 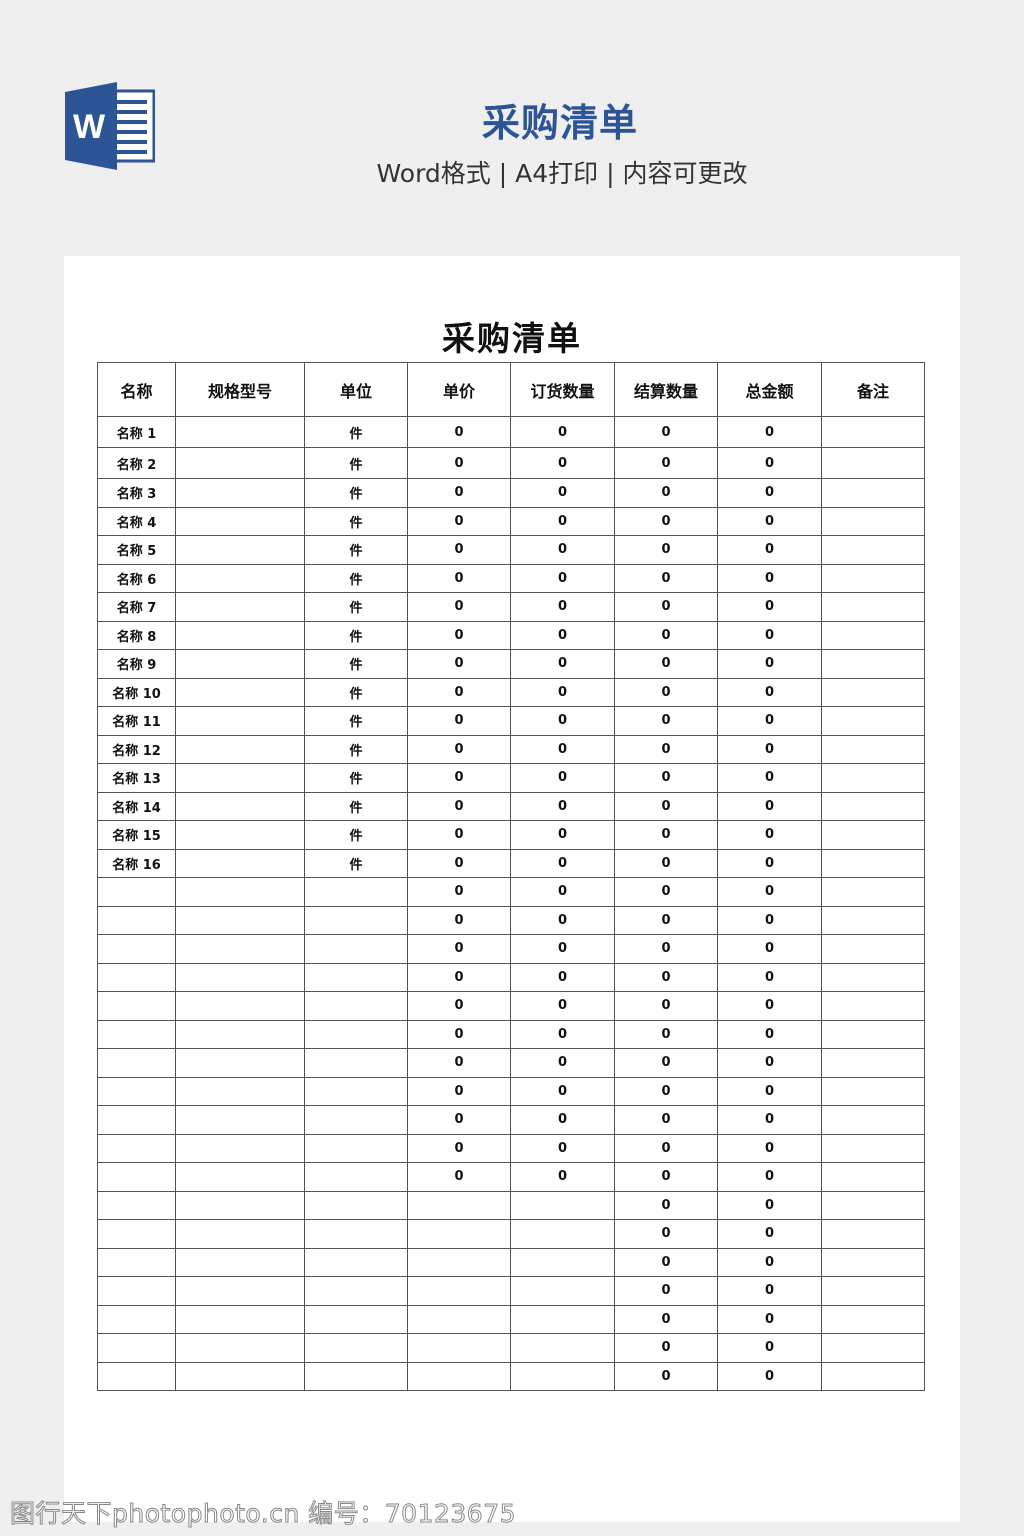 What do you see at coordinates (511, 692) in the screenshot?
I see `table-row: 名称 10 件 0 0 0 0` at bounding box center [511, 692].